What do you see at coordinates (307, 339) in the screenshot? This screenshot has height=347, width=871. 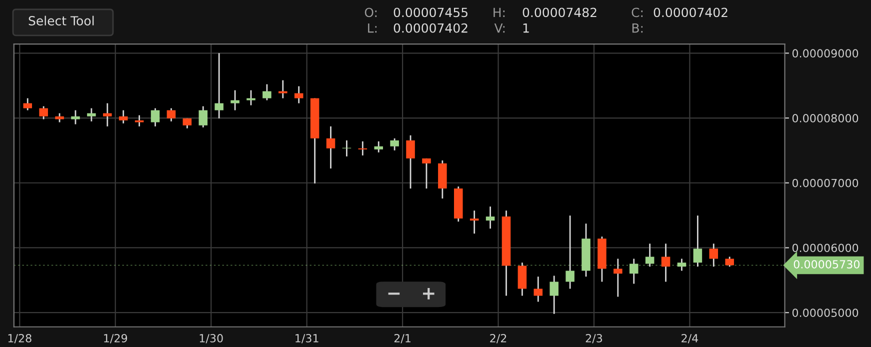 I see `x-tick-label: 1/31` at bounding box center [307, 339].